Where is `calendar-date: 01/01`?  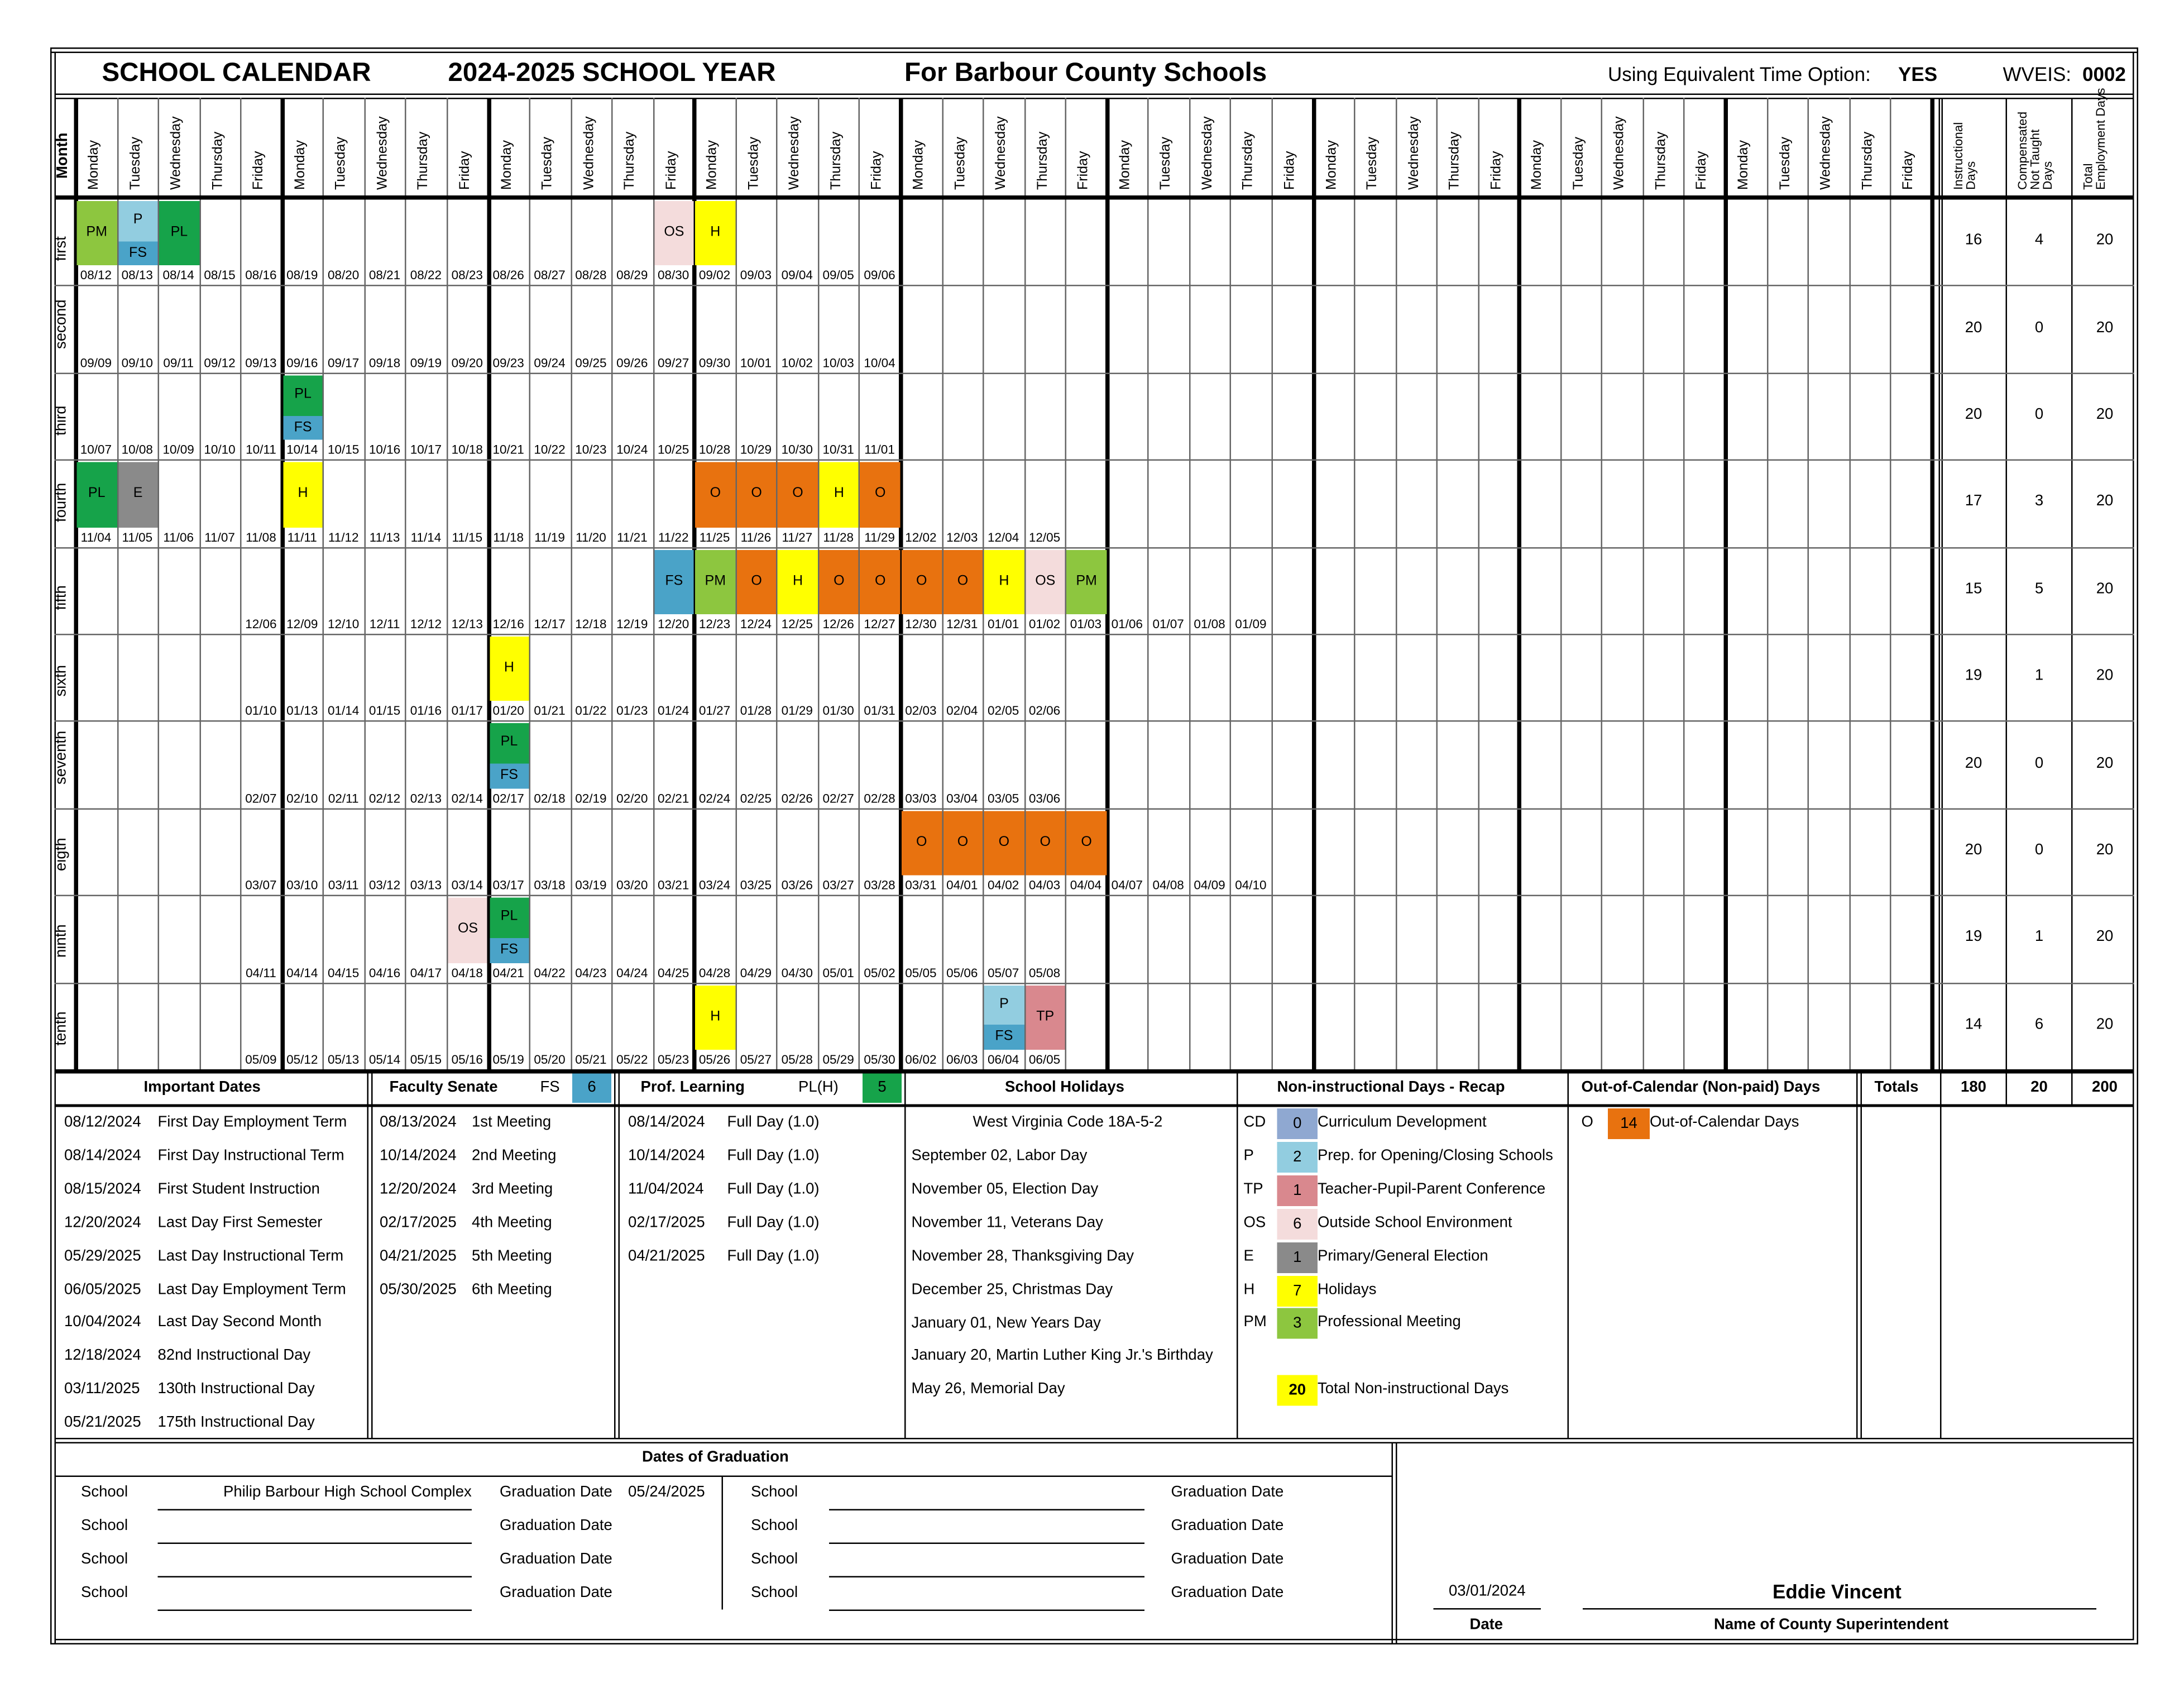 calendar-date: 01/01 is located at coordinates (1003, 624).